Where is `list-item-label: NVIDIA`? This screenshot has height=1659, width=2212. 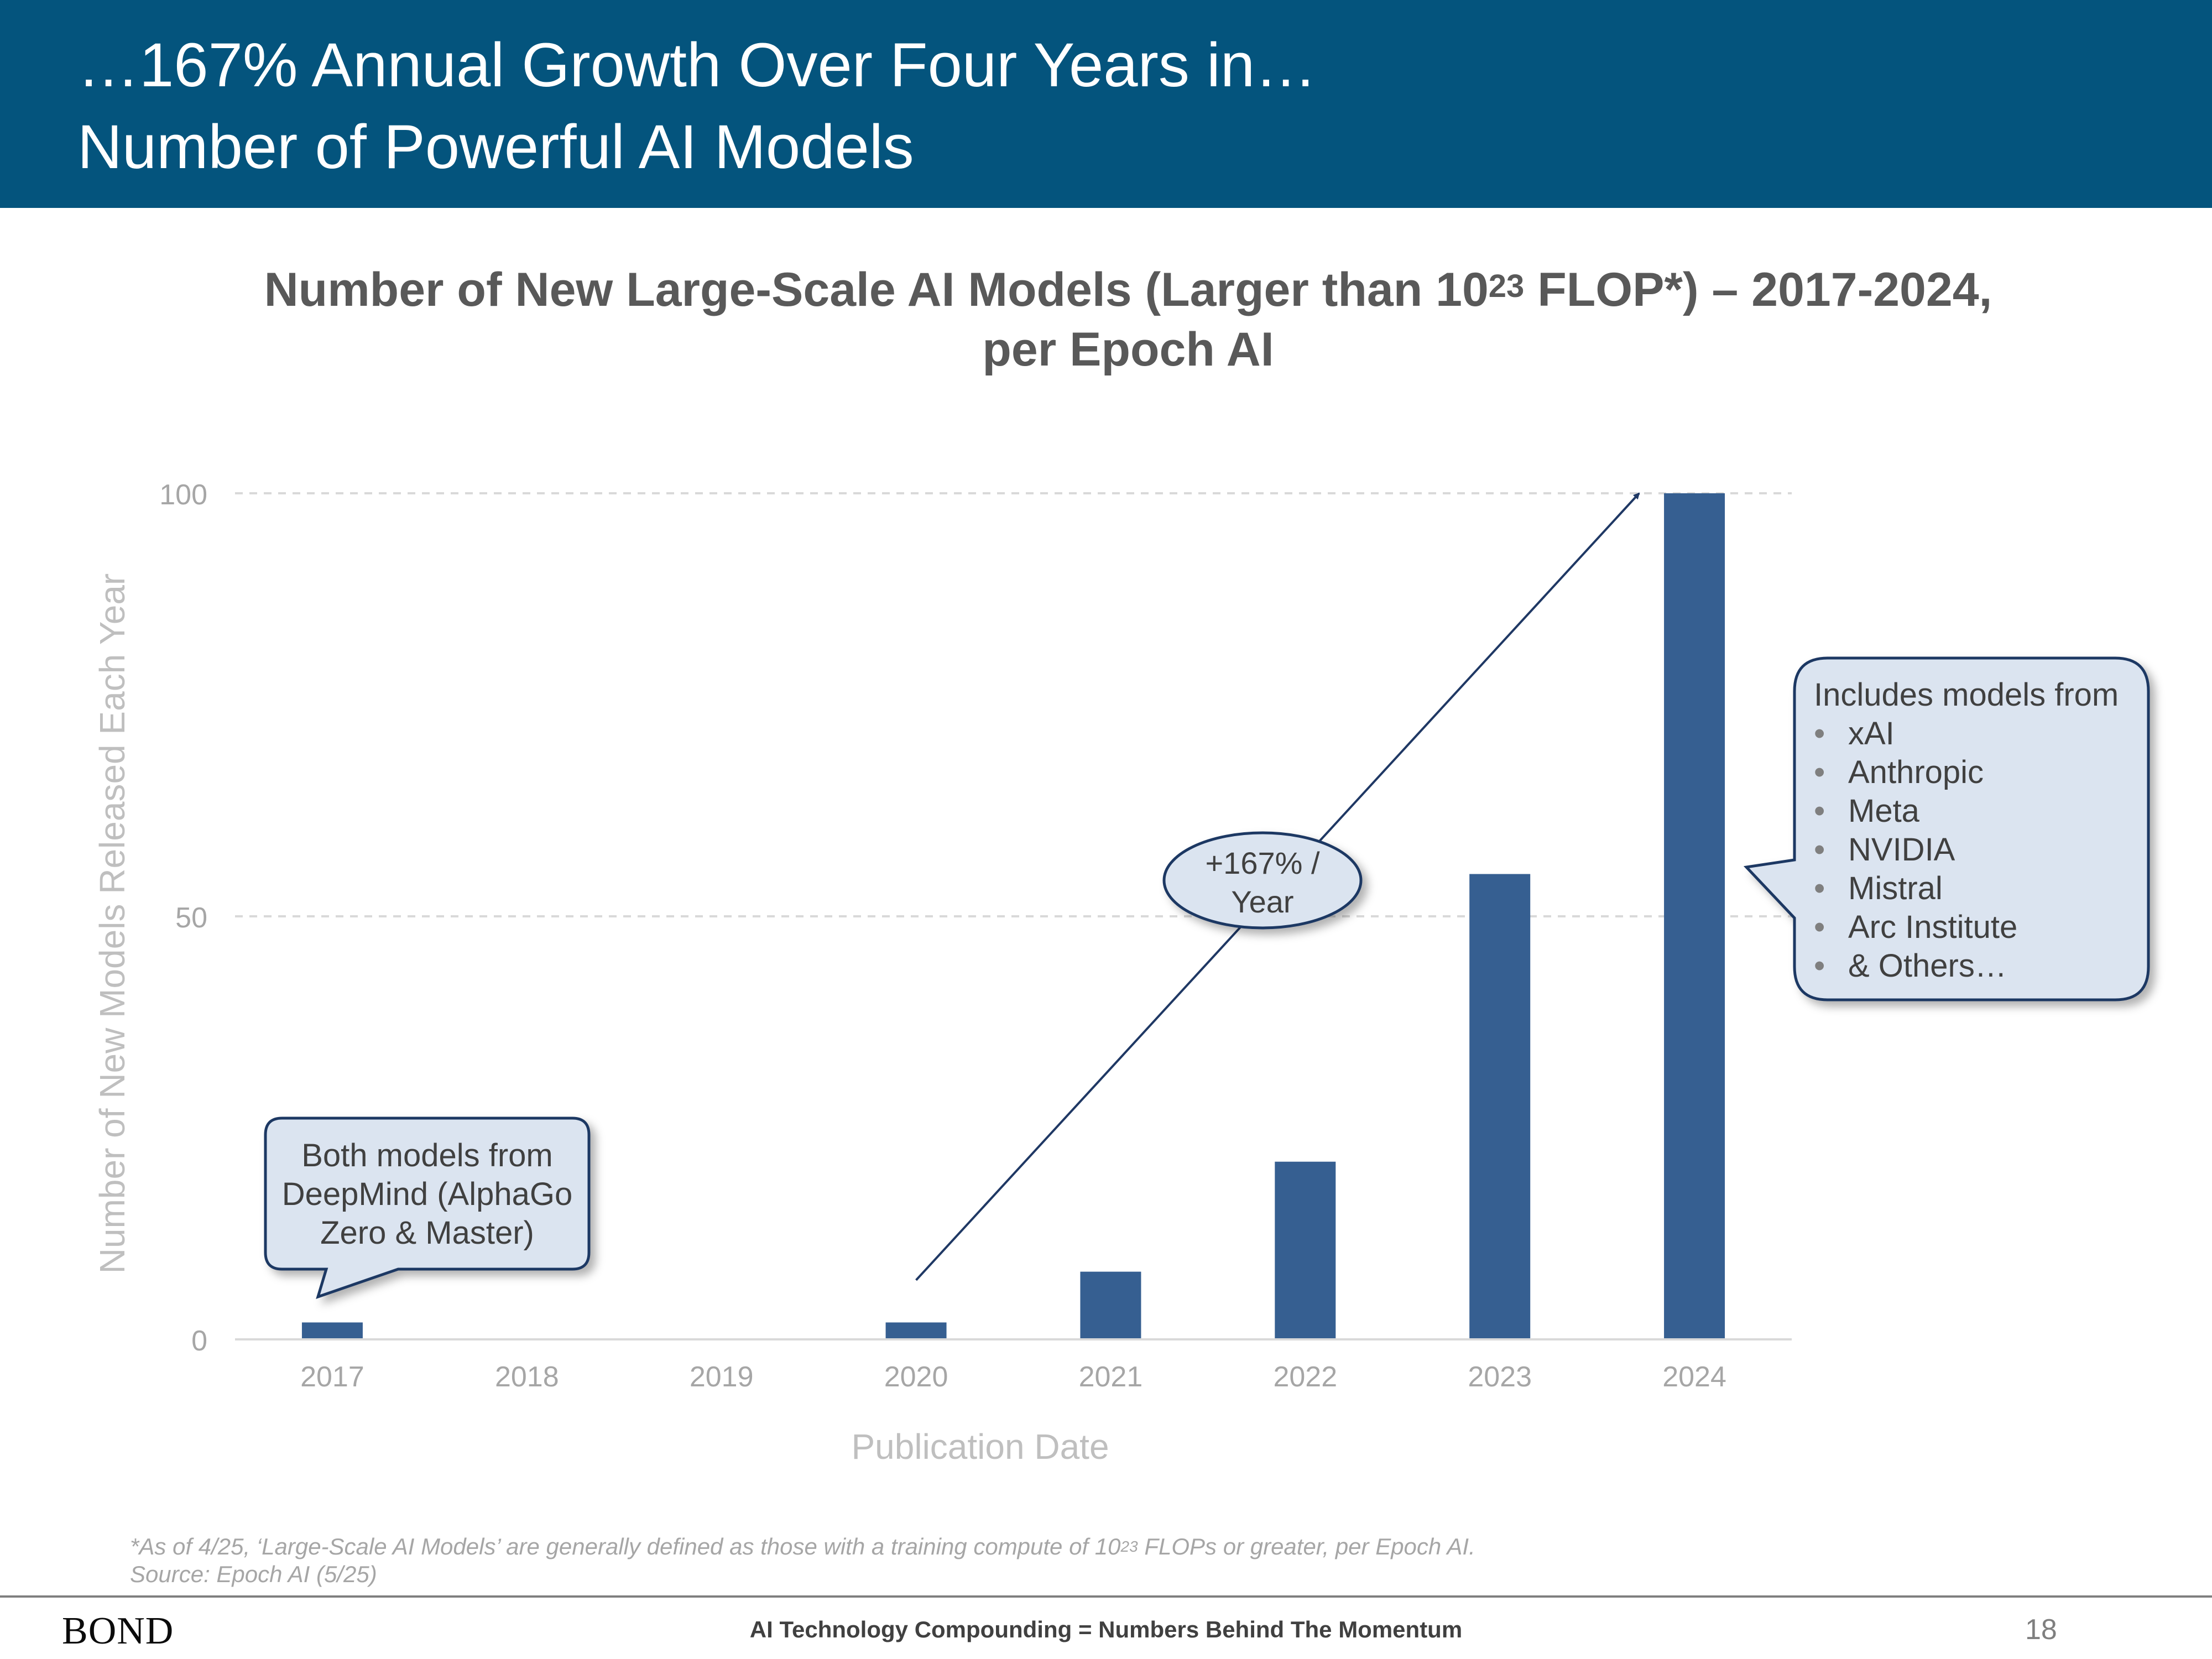 list-item-label: NVIDIA is located at coordinates (1902, 850).